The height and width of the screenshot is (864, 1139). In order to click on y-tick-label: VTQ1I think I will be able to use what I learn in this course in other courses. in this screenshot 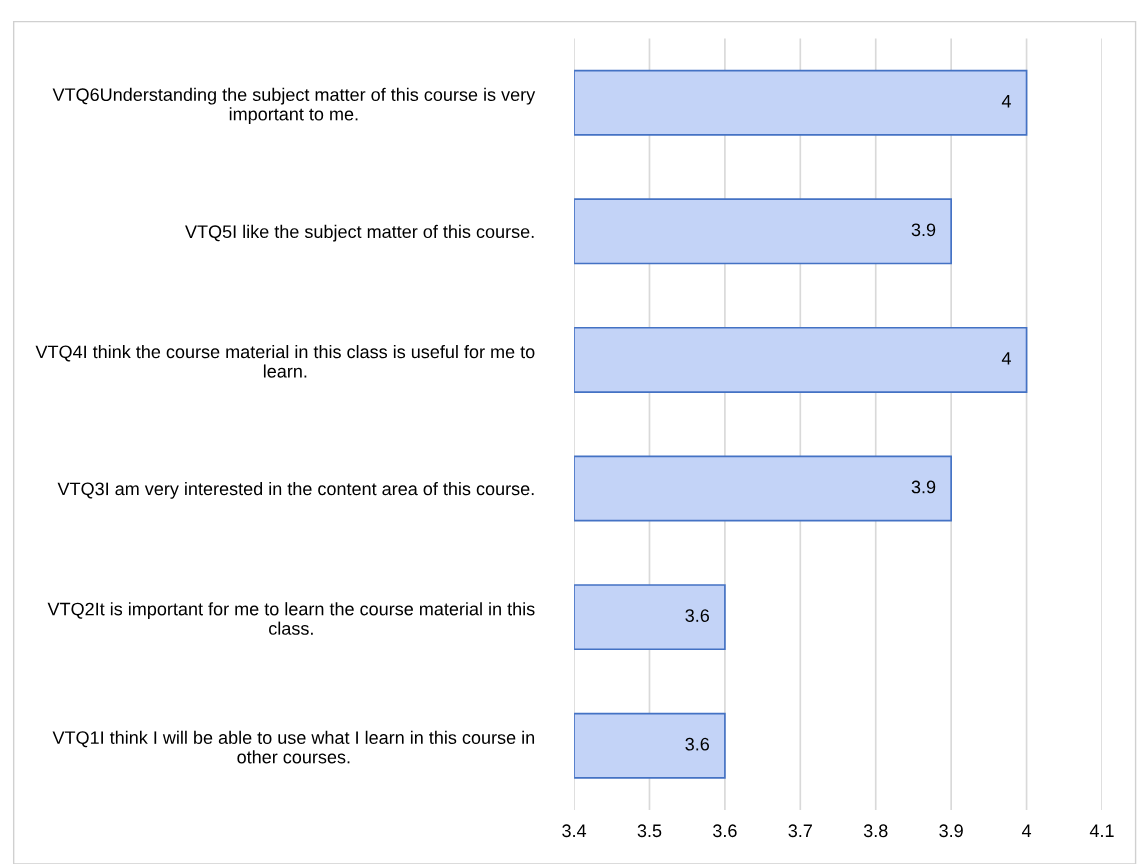, I will do `click(293, 747)`.